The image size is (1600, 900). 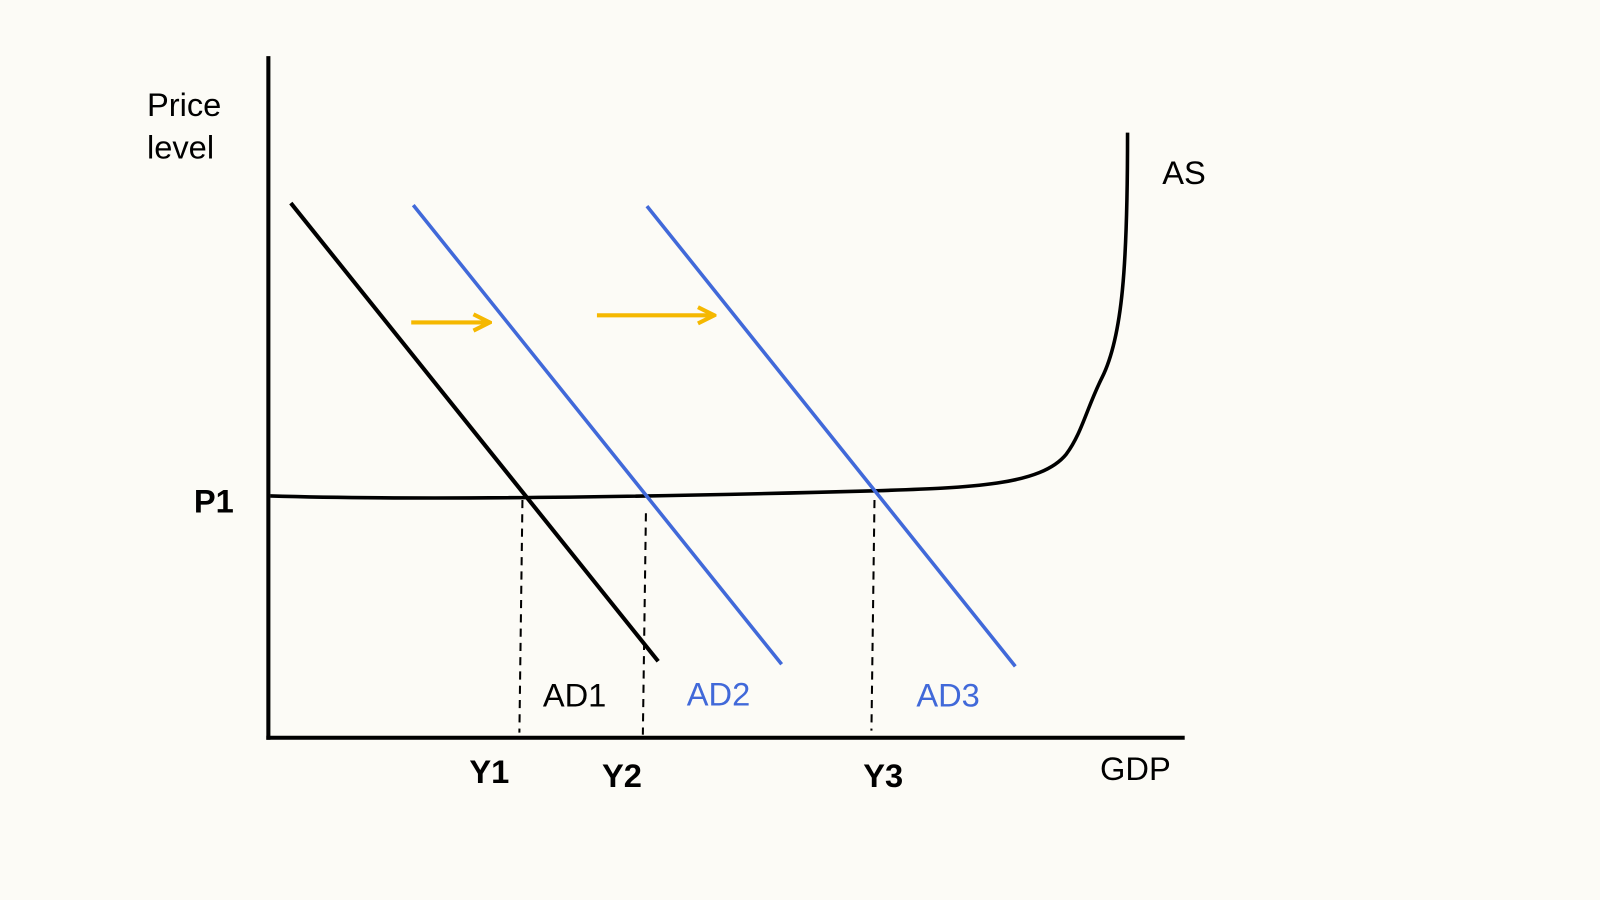 What do you see at coordinates (1135, 768) in the screenshot?
I see `x-axis-label: GDP` at bounding box center [1135, 768].